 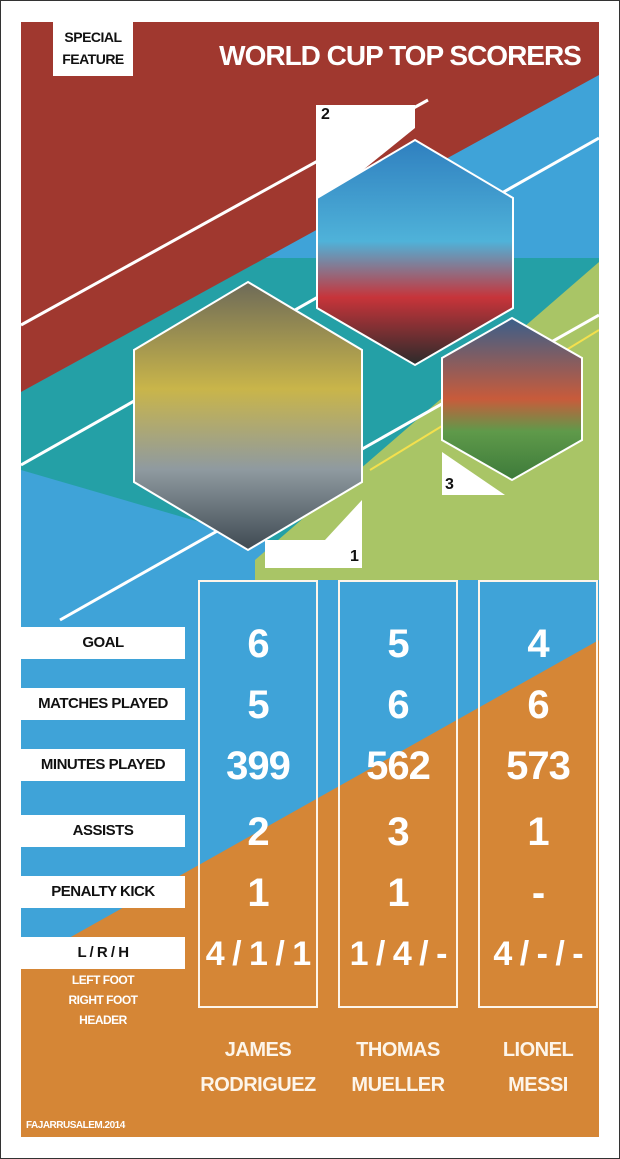 What do you see at coordinates (398, 766) in the screenshot?
I see `stat-value: 562` at bounding box center [398, 766].